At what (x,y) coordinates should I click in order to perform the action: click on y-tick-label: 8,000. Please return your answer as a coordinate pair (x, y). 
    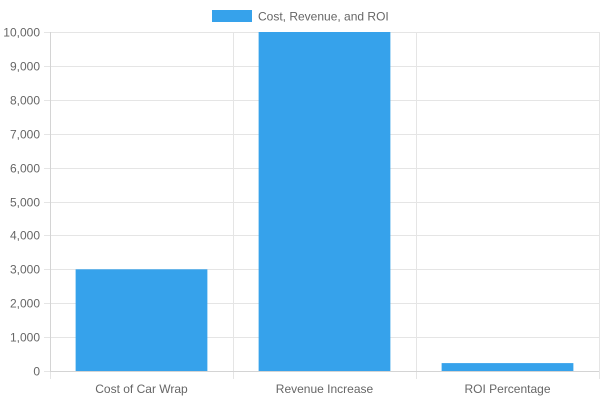
    Looking at the image, I should click on (25, 101).